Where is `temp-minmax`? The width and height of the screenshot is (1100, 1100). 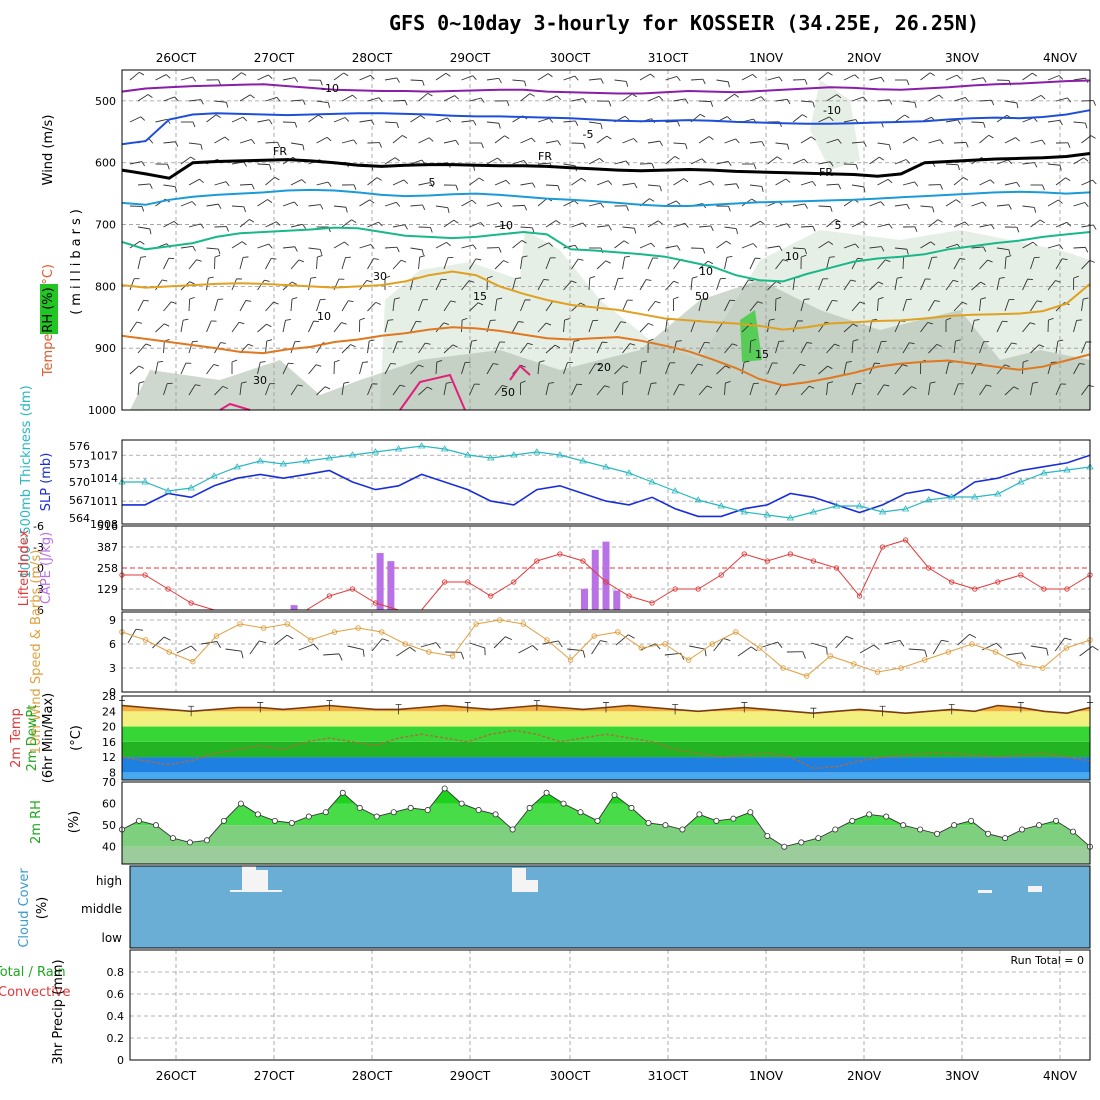 temp-minmax is located at coordinates (329, 705).